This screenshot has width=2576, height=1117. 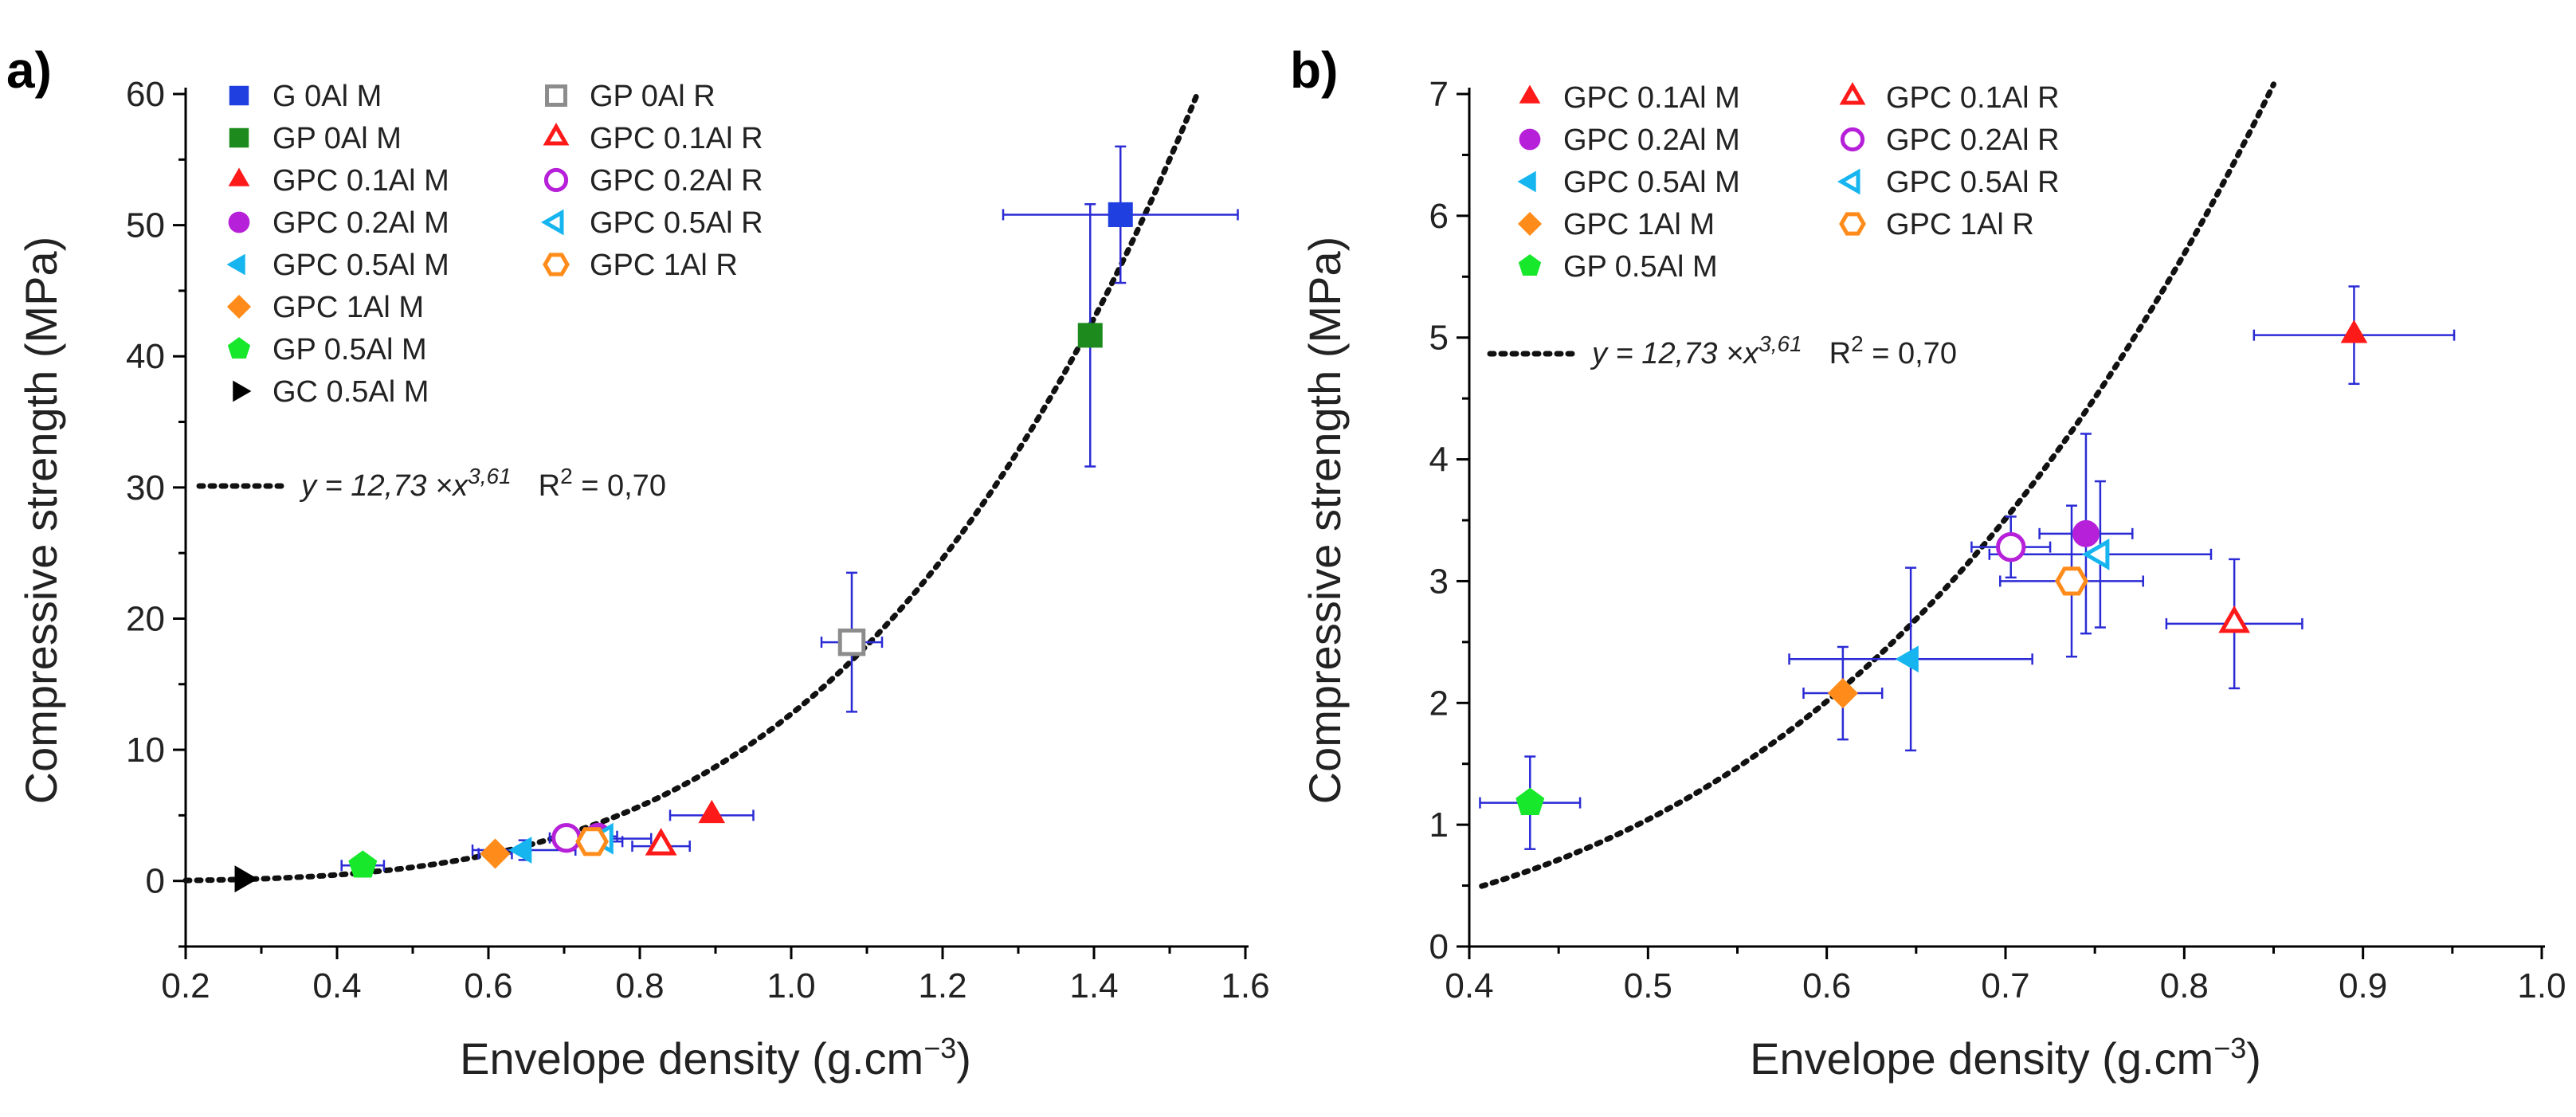 I want to click on x-tick-label: 1.4, so click(x=1093, y=985).